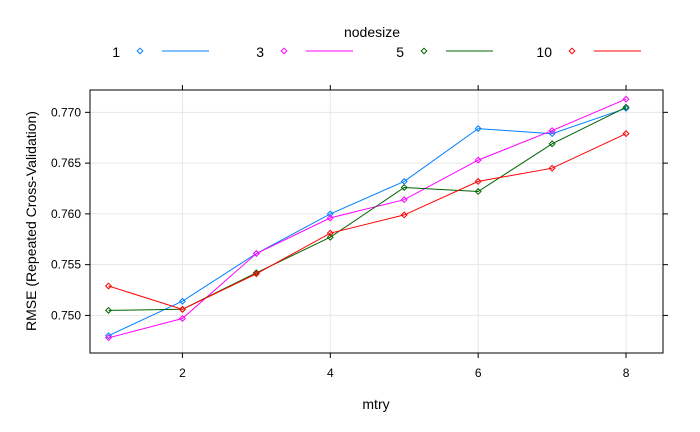 This screenshot has height=432, width=700. Describe the element at coordinates (66, 214) in the screenshot. I see `y-tick-label: 0.760` at that location.